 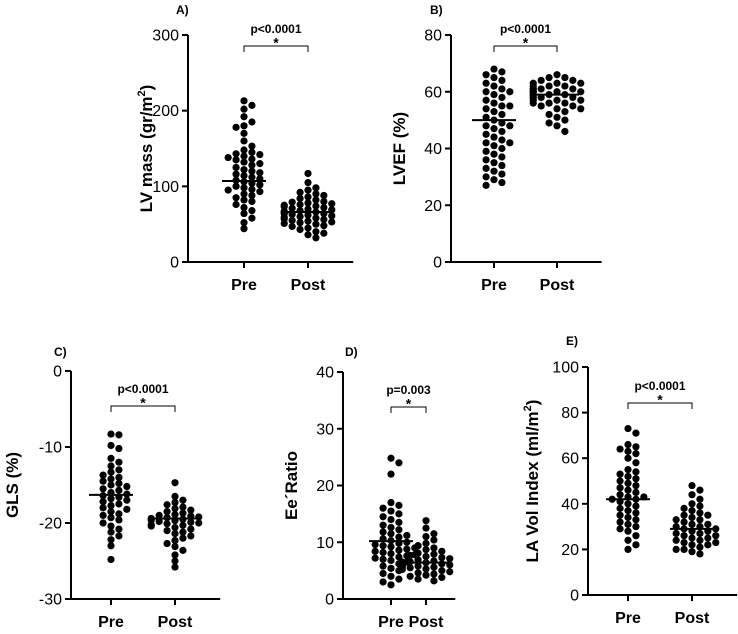 What do you see at coordinates (399, 148) in the screenshot?
I see `y-axis-title: LVEF (%)` at bounding box center [399, 148].